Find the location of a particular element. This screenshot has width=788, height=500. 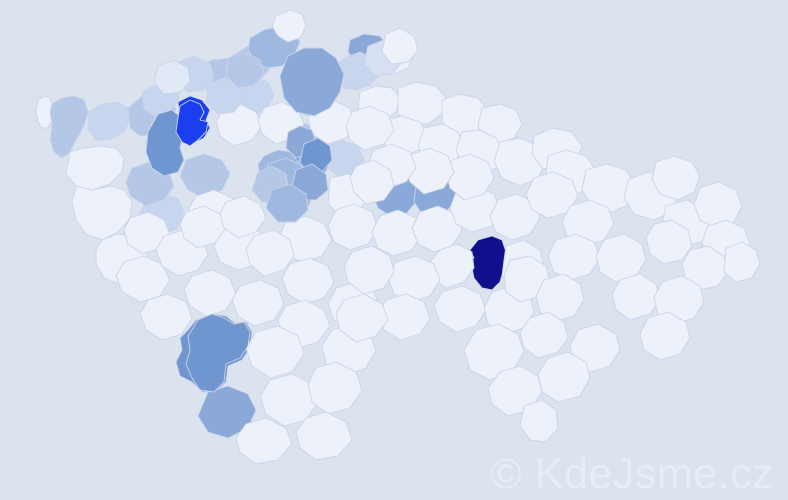

district-chomutov-bright is located at coordinates (192, 123).